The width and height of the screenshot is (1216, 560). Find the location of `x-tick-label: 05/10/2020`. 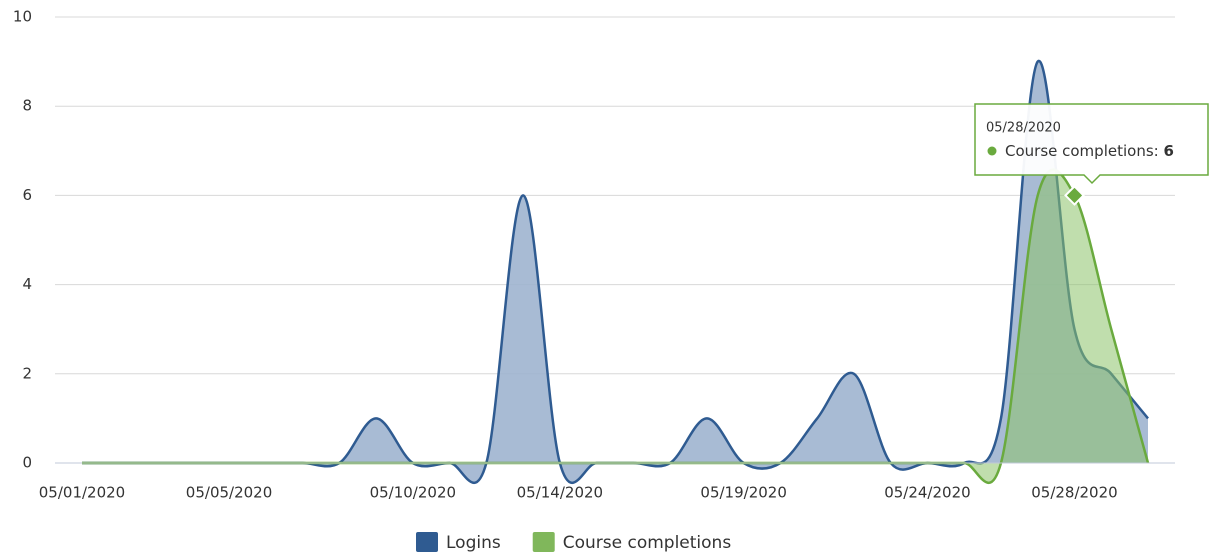

x-tick-label: 05/10/2020 is located at coordinates (413, 493).